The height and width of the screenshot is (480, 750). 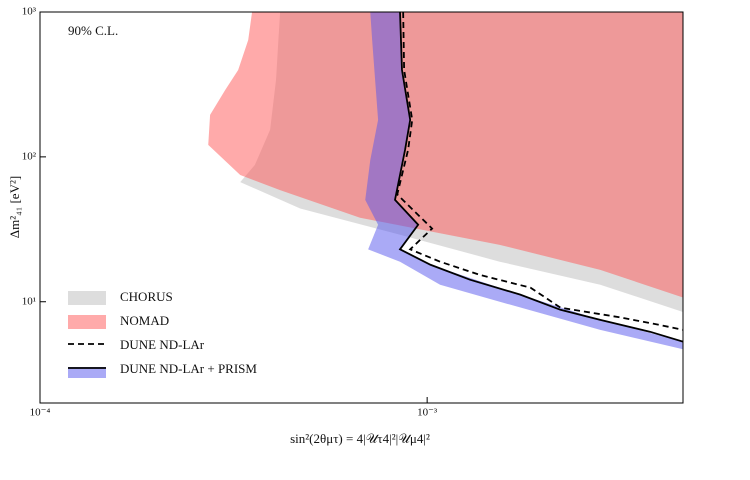 What do you see at coordinates (14, 207) in the screenshot?
I see `y-axis-title: Δm²₄₁ [eV²]` at bounding box center [14, 207].